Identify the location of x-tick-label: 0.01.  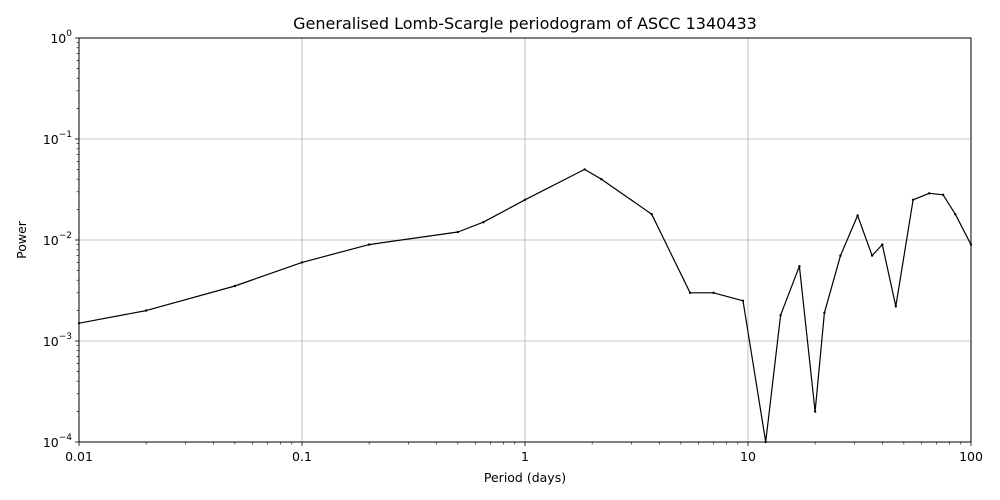
(79, 456).